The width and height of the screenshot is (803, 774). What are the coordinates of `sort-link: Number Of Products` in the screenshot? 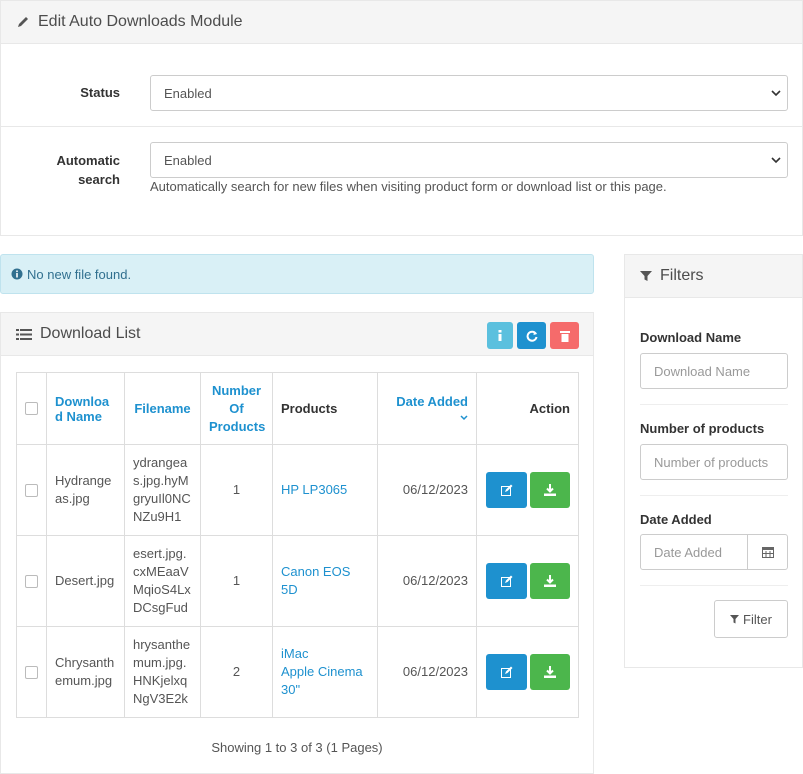 It's located at (237, 408).